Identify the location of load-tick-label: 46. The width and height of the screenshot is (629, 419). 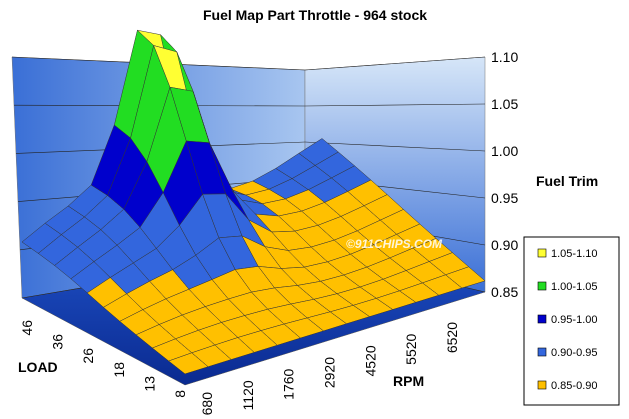
(27, 328).